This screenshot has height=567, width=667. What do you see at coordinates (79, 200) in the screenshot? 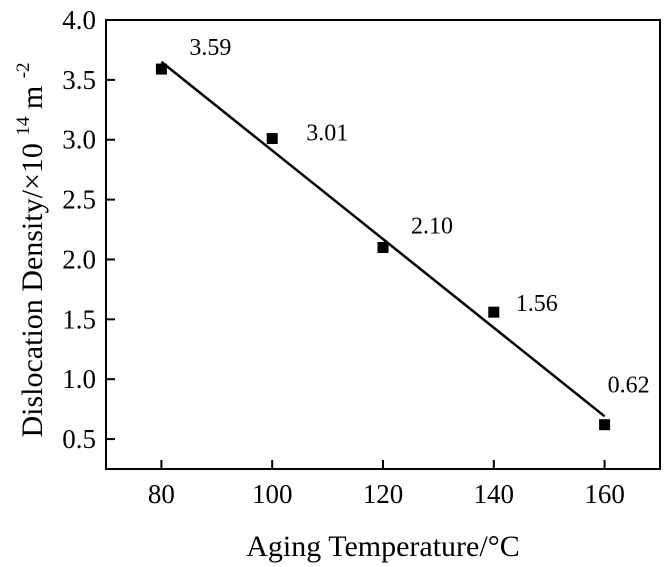
I see `y-tick-label: 2.5` at bounding box center [79, 200].